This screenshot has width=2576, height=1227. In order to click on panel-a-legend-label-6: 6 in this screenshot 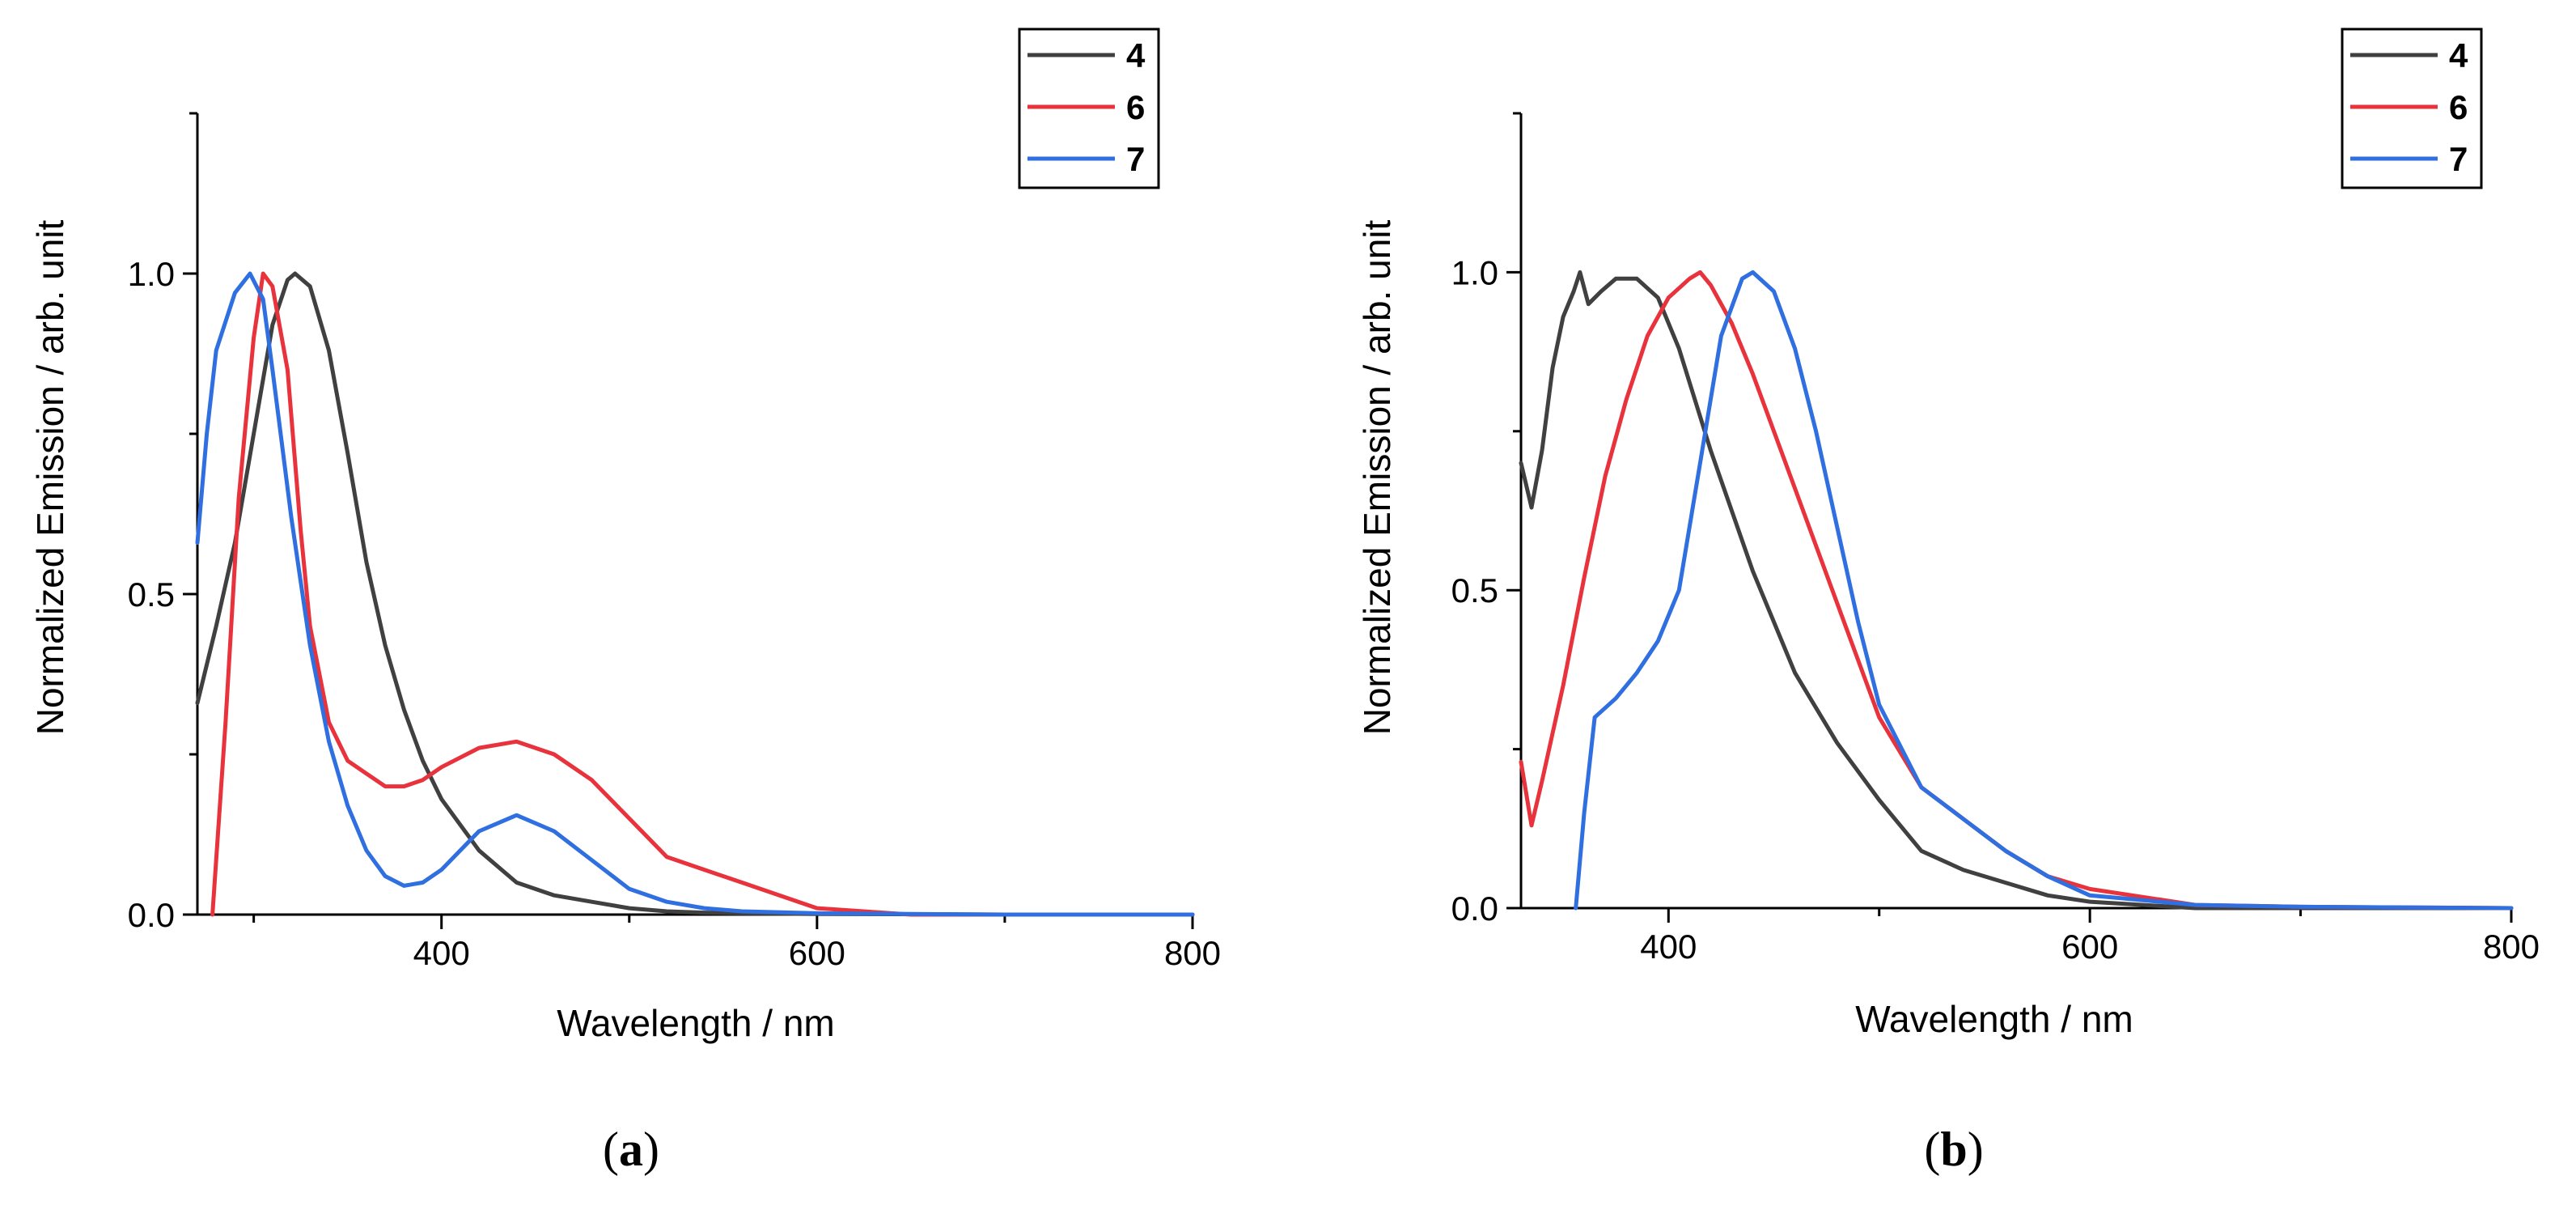, I will do `click(1135, 107)`.